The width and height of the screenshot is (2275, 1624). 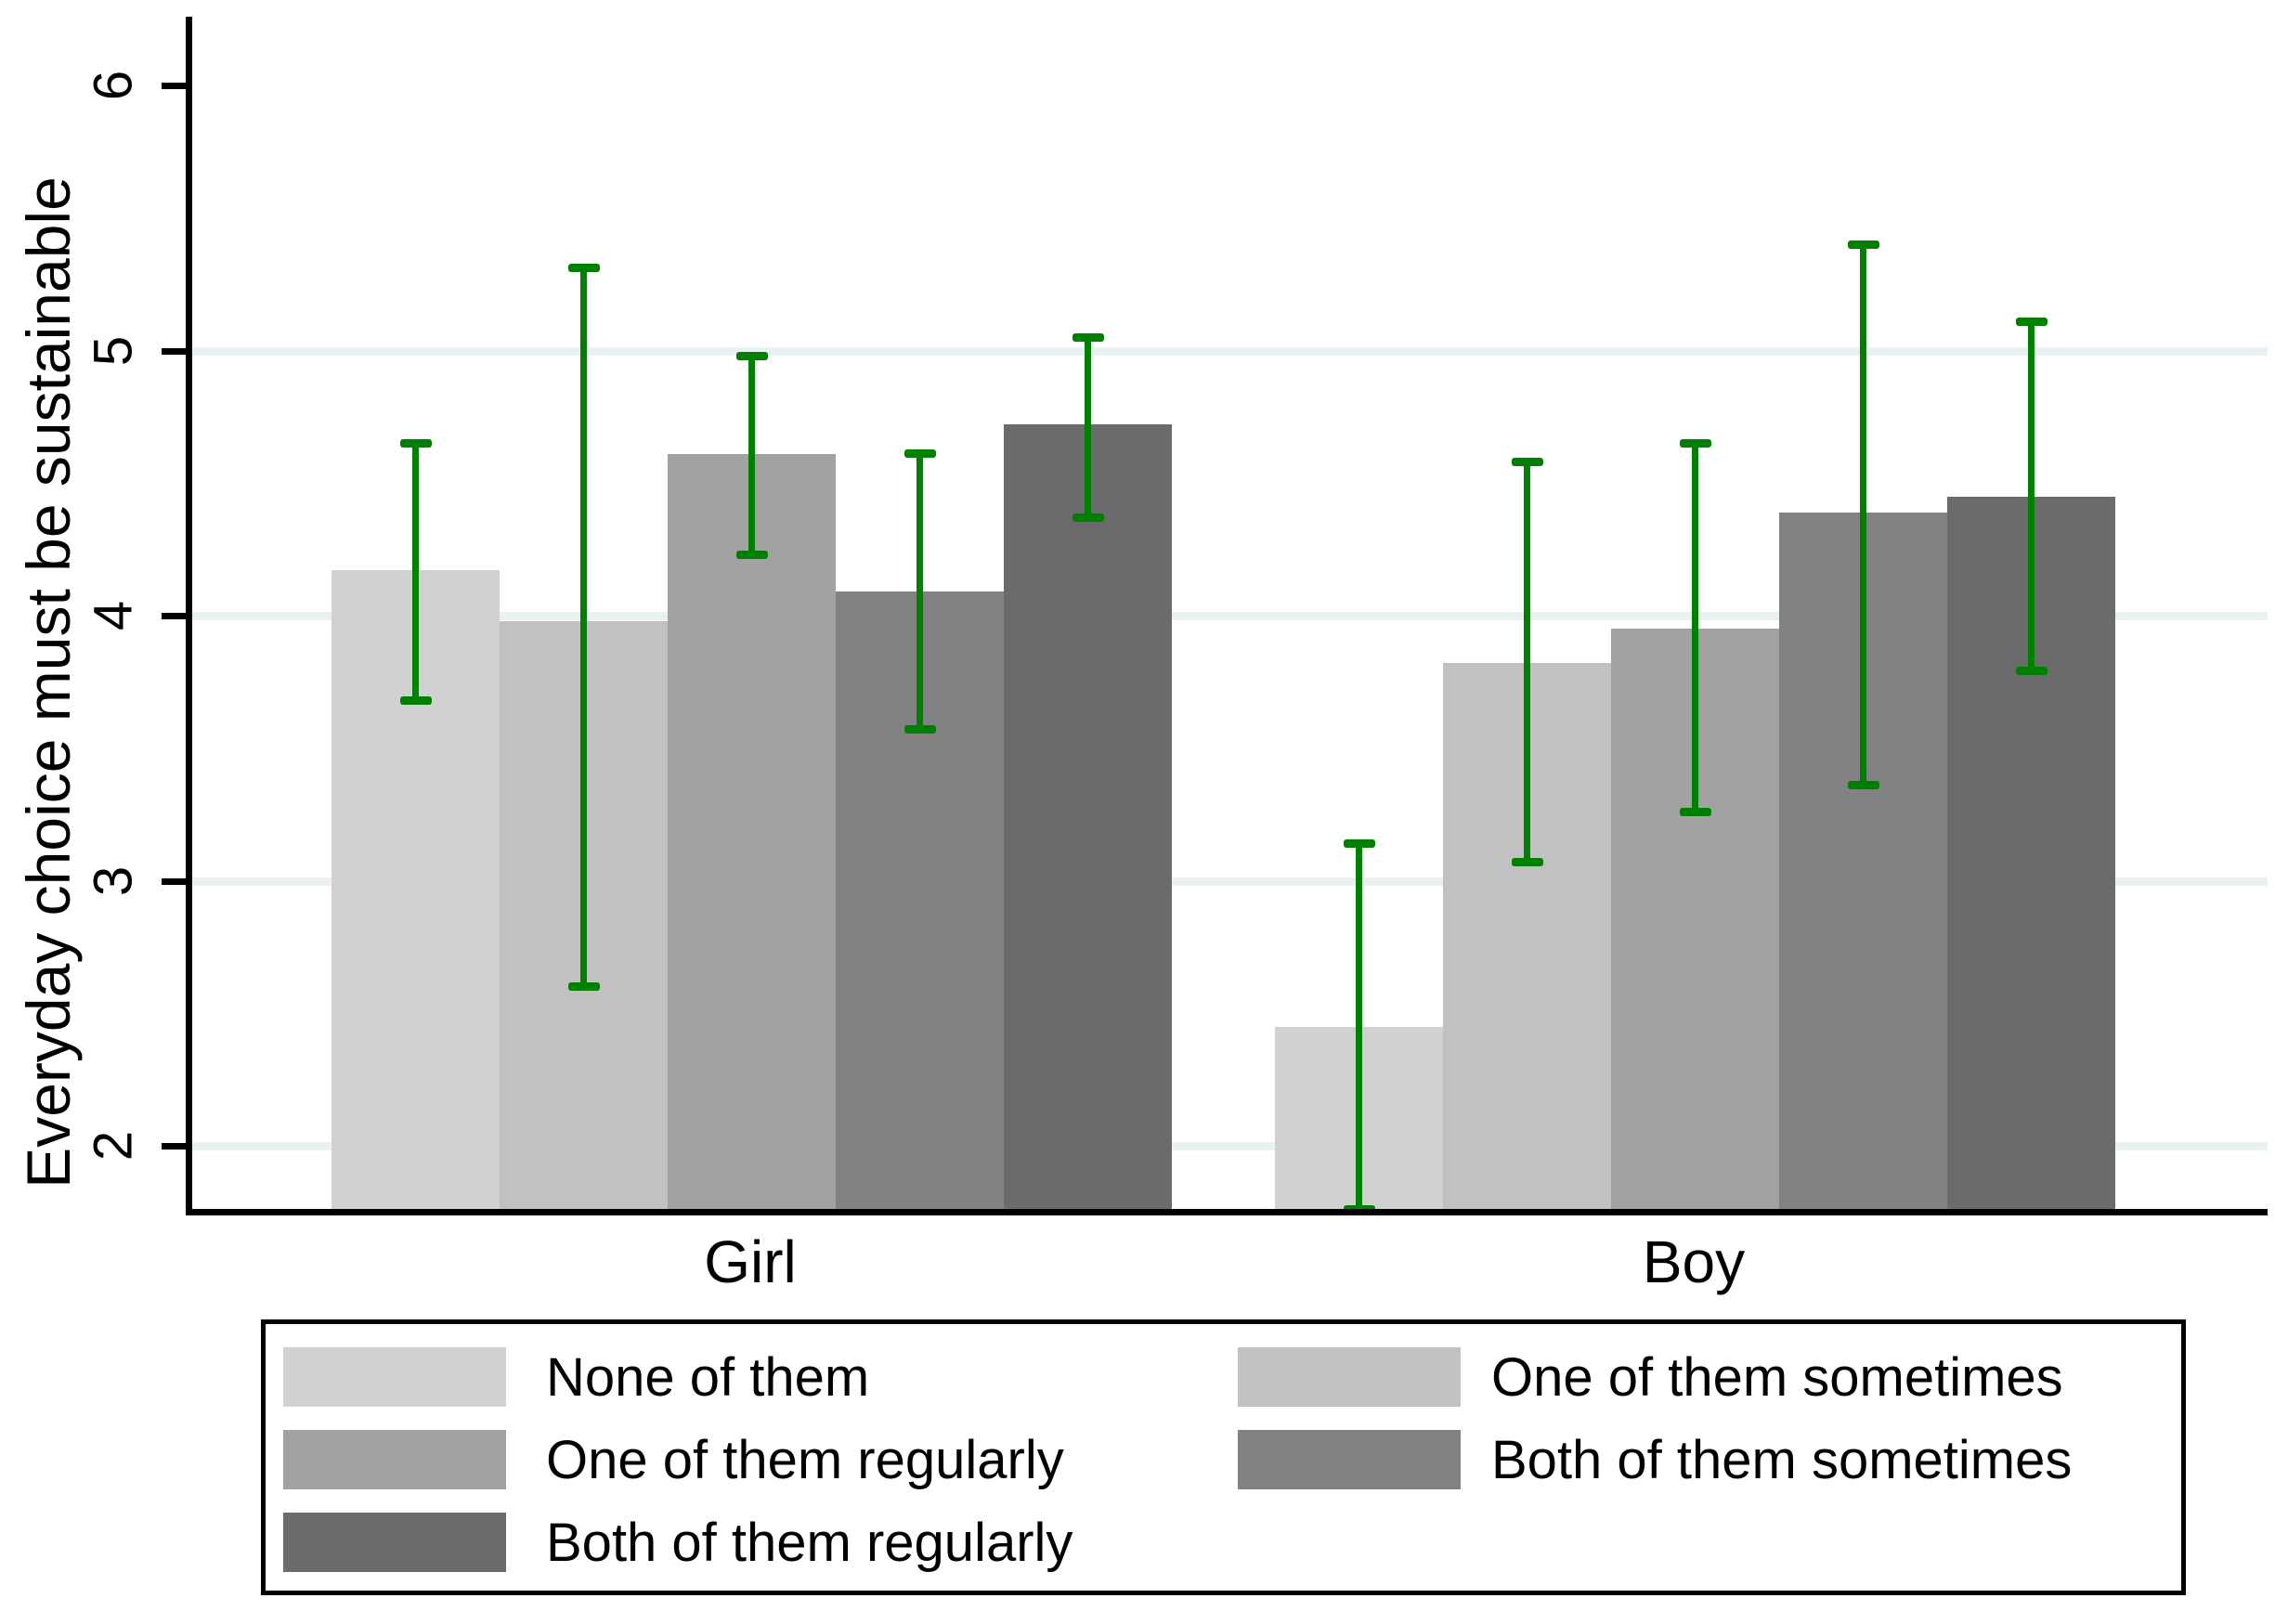 What do you see at coordinates (583, 269) in the screenshot?
I see `error-bar-cap-top-girl-series1` at bounding box center [583, 269].